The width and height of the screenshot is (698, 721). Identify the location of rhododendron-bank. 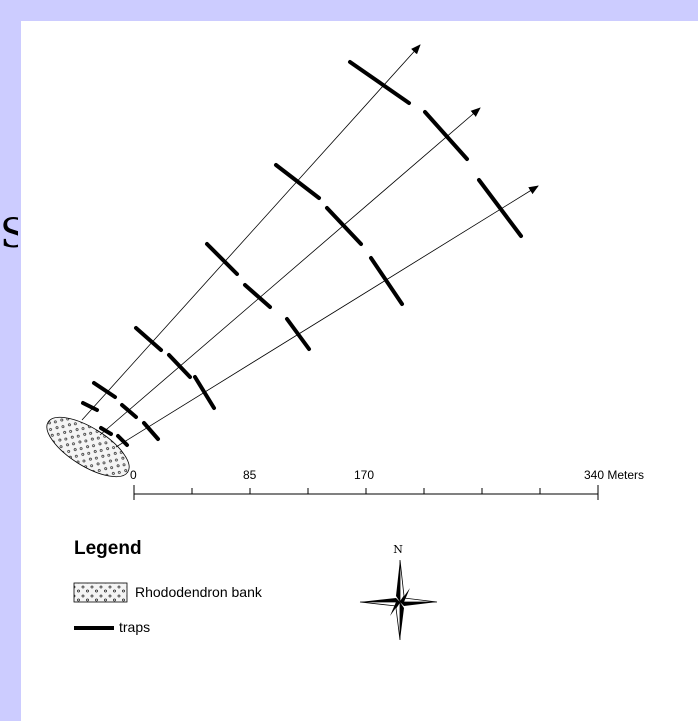
(88, 447).